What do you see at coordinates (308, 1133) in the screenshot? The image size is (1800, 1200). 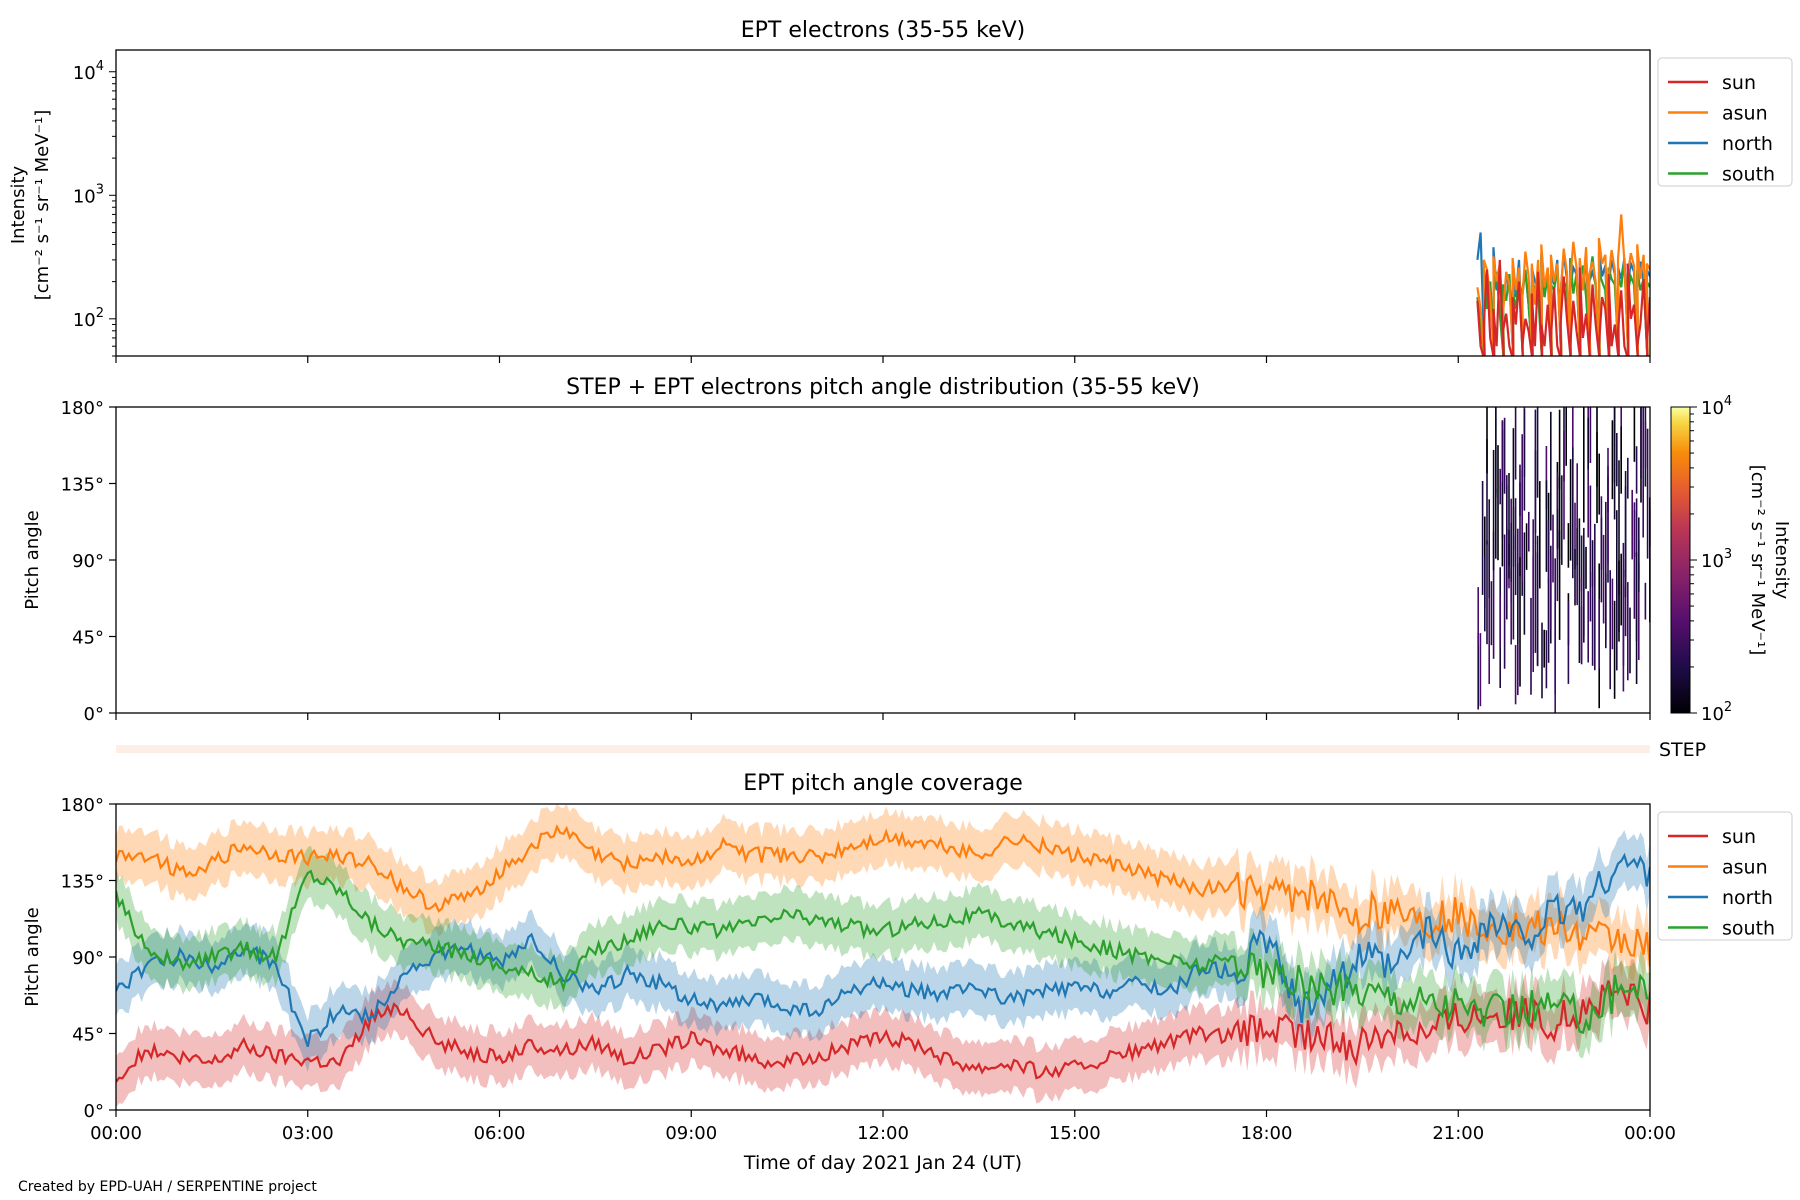 I see `x-tick-label: 03:00` at bounding box center [308, 1133].